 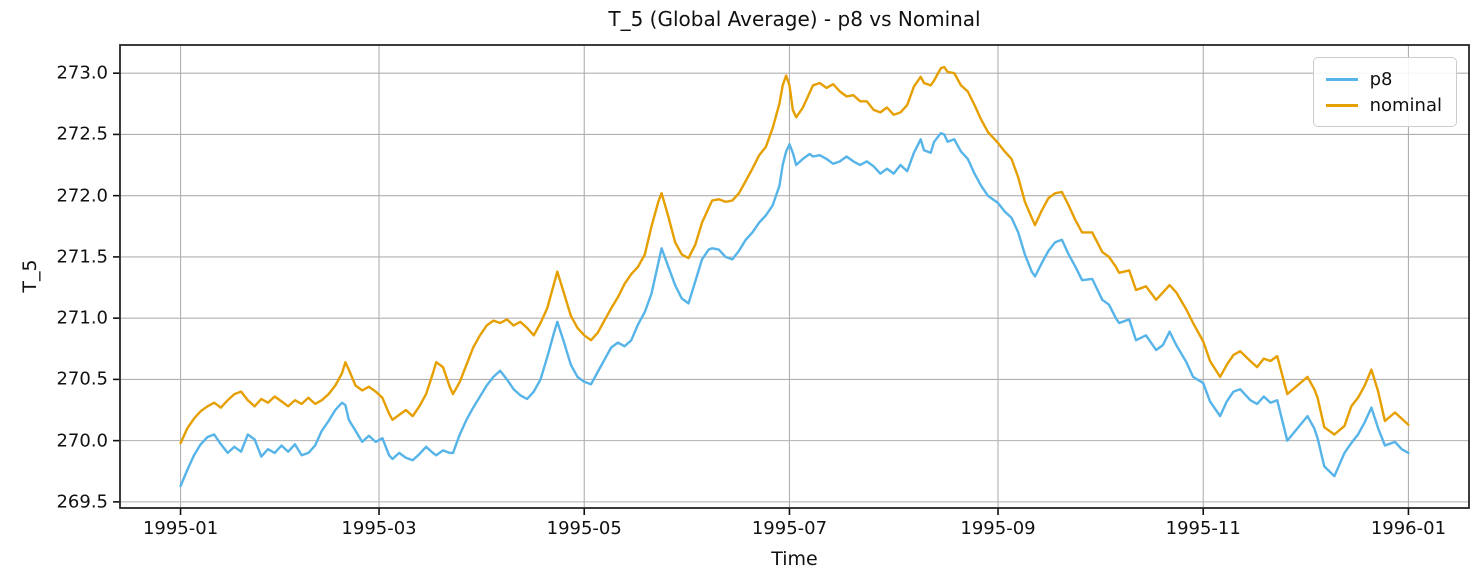 What do you see at coordinates (82, 134) in the screenshot?
I see `y-tick-label: 272.5` at bounding box center [82, 134].